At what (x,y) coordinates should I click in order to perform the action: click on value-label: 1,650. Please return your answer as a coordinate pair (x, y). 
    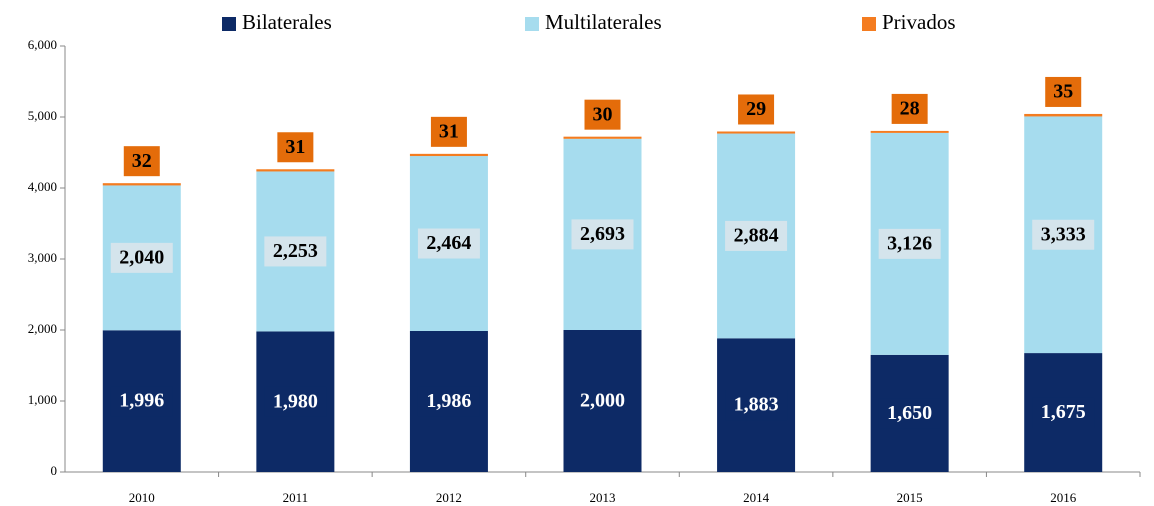
    Looking at the image, I should click on (909, 413).